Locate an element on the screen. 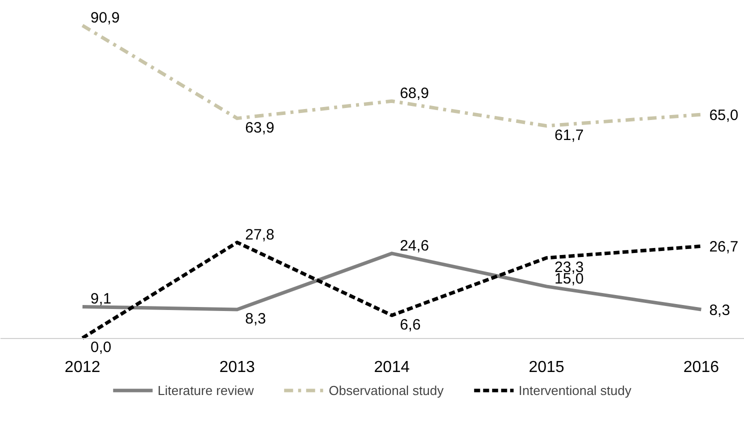 Image resolution: width=744 pixels, height=440 pixels. x-tick-label: 2014 is located at coordinates (392, 367).